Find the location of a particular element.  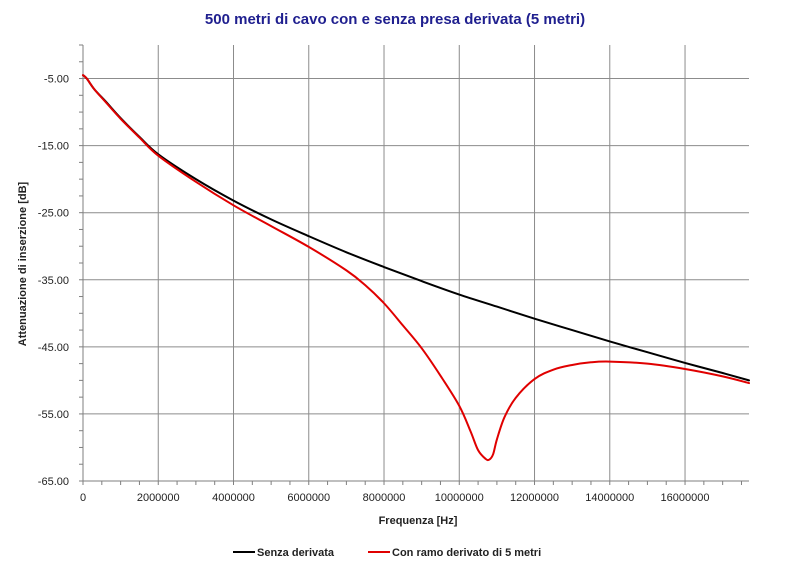

x-tick-label: 8000000 is located at coordinates (384, 498).